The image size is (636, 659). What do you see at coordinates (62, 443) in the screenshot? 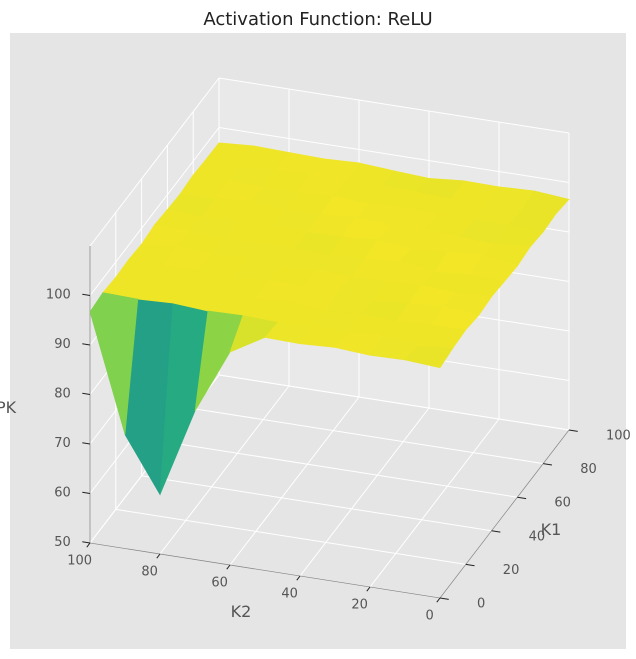
I see `z-tick-label: 70` at bounding box center [62, 443].